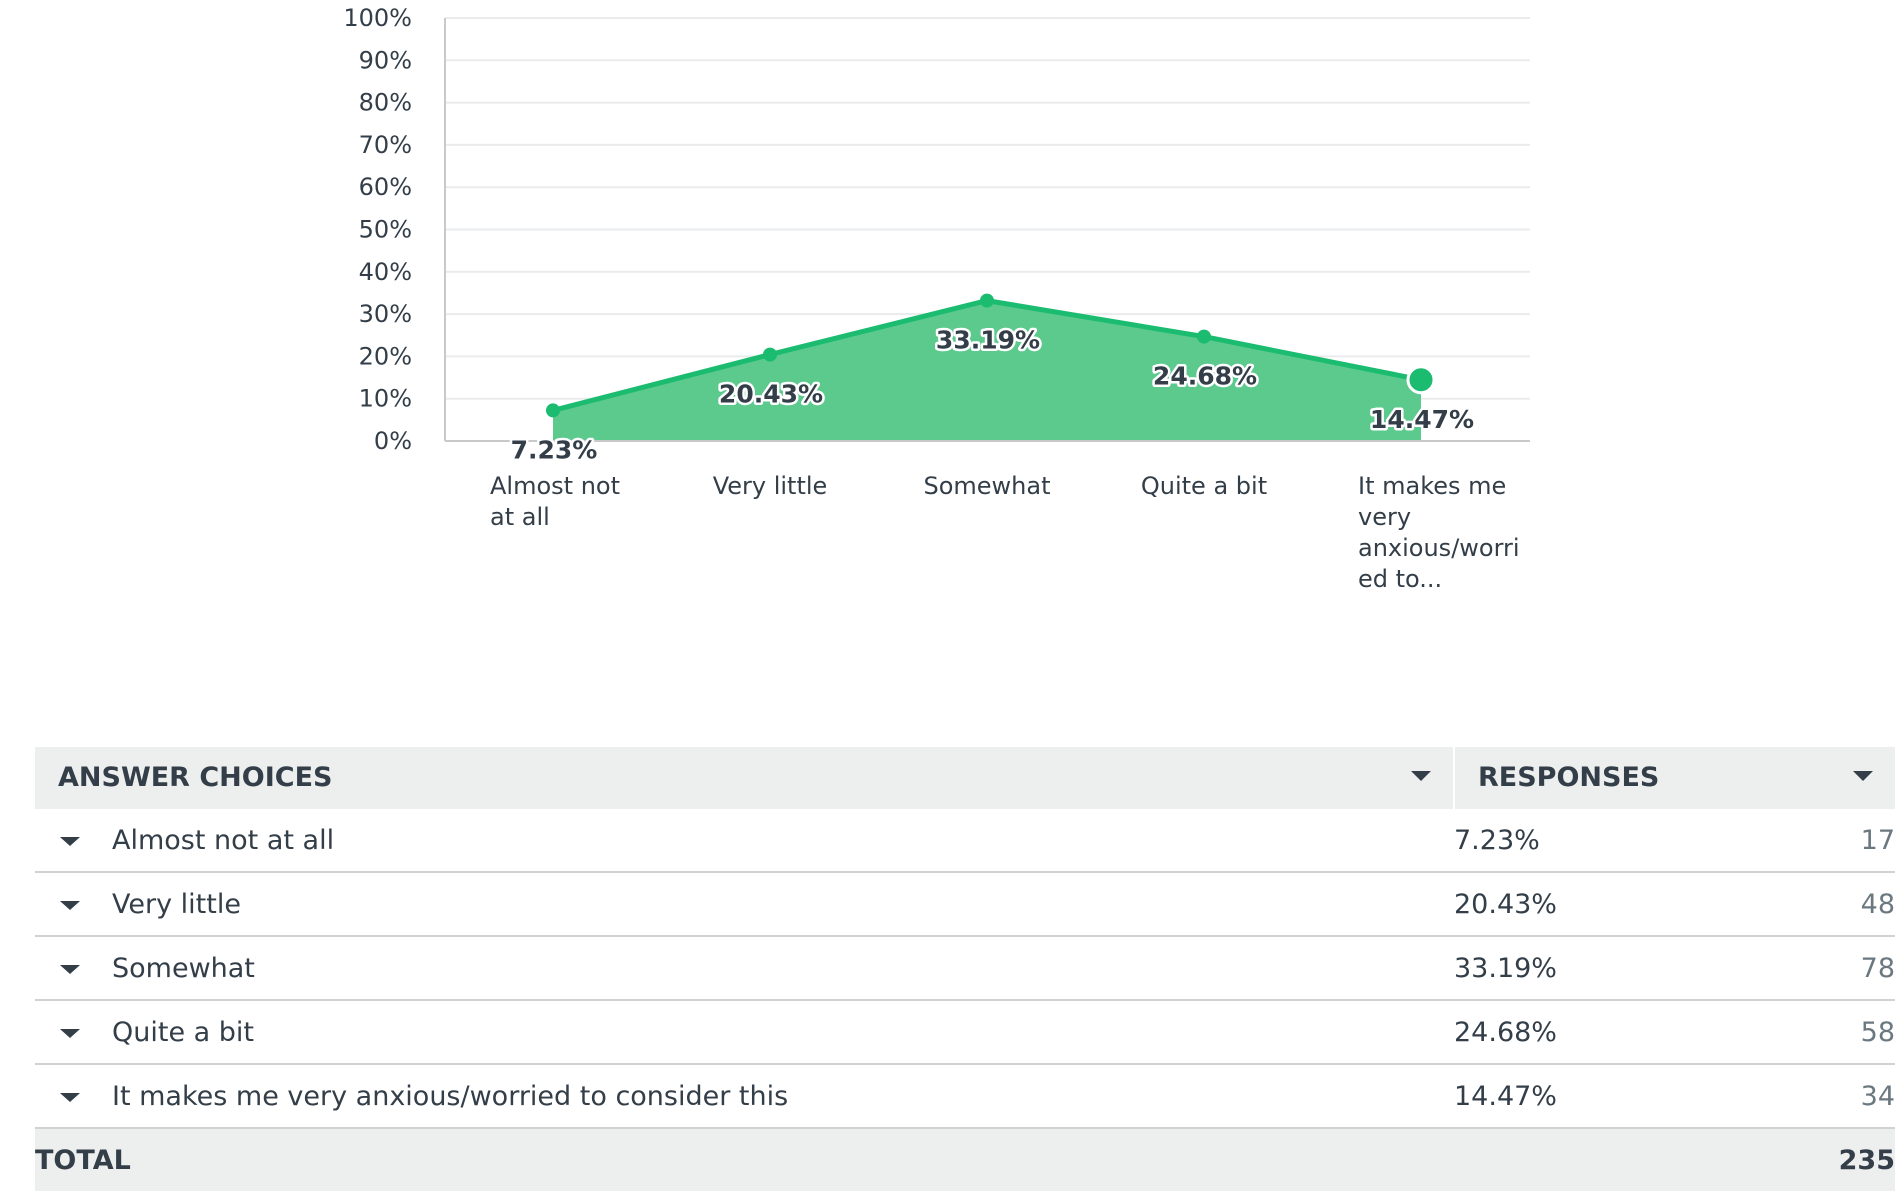 The height and width of the screenshot is (1191, 1900). I want to click on y-tick-label: 50%, so click(385, 230).